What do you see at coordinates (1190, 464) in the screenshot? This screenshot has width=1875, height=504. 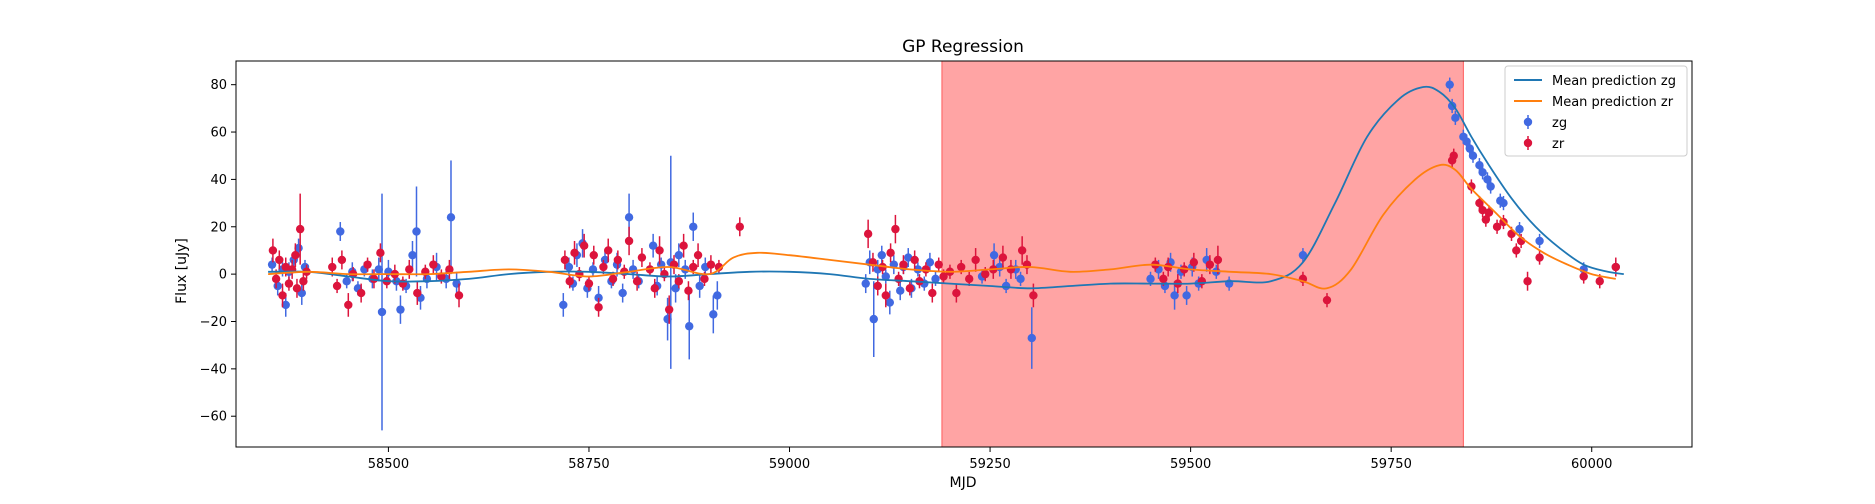 I see `x-tick-label: 59500` at bounding box center [1190, 464].